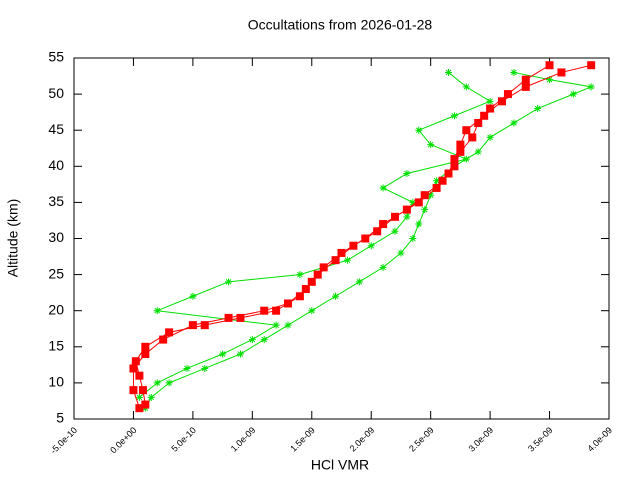  What do you see at coordinates (56, 201) in the screenshot?
I see `y-tick-label: 35` at bounding box center [56, 201].